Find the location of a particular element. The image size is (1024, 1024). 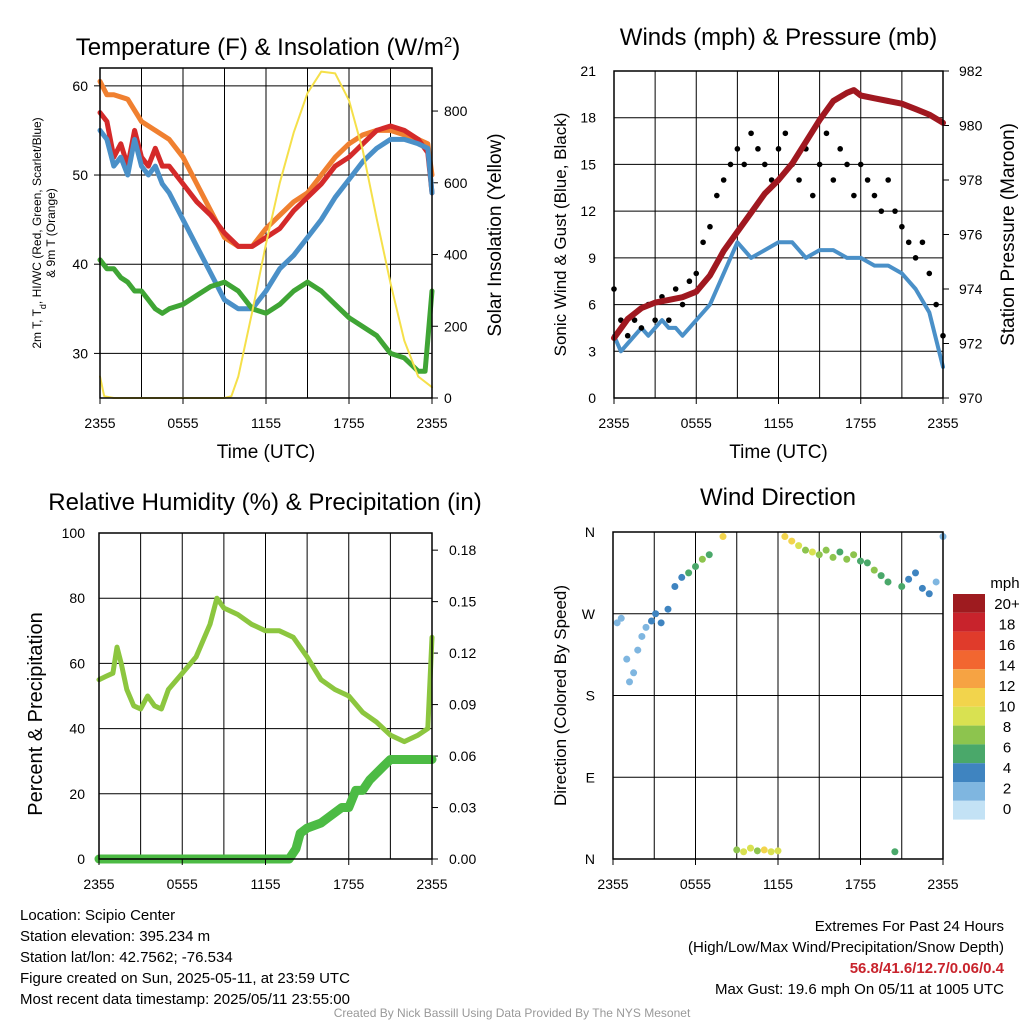

temp-ytick-label: 30 is located at coordinates (80, 353).